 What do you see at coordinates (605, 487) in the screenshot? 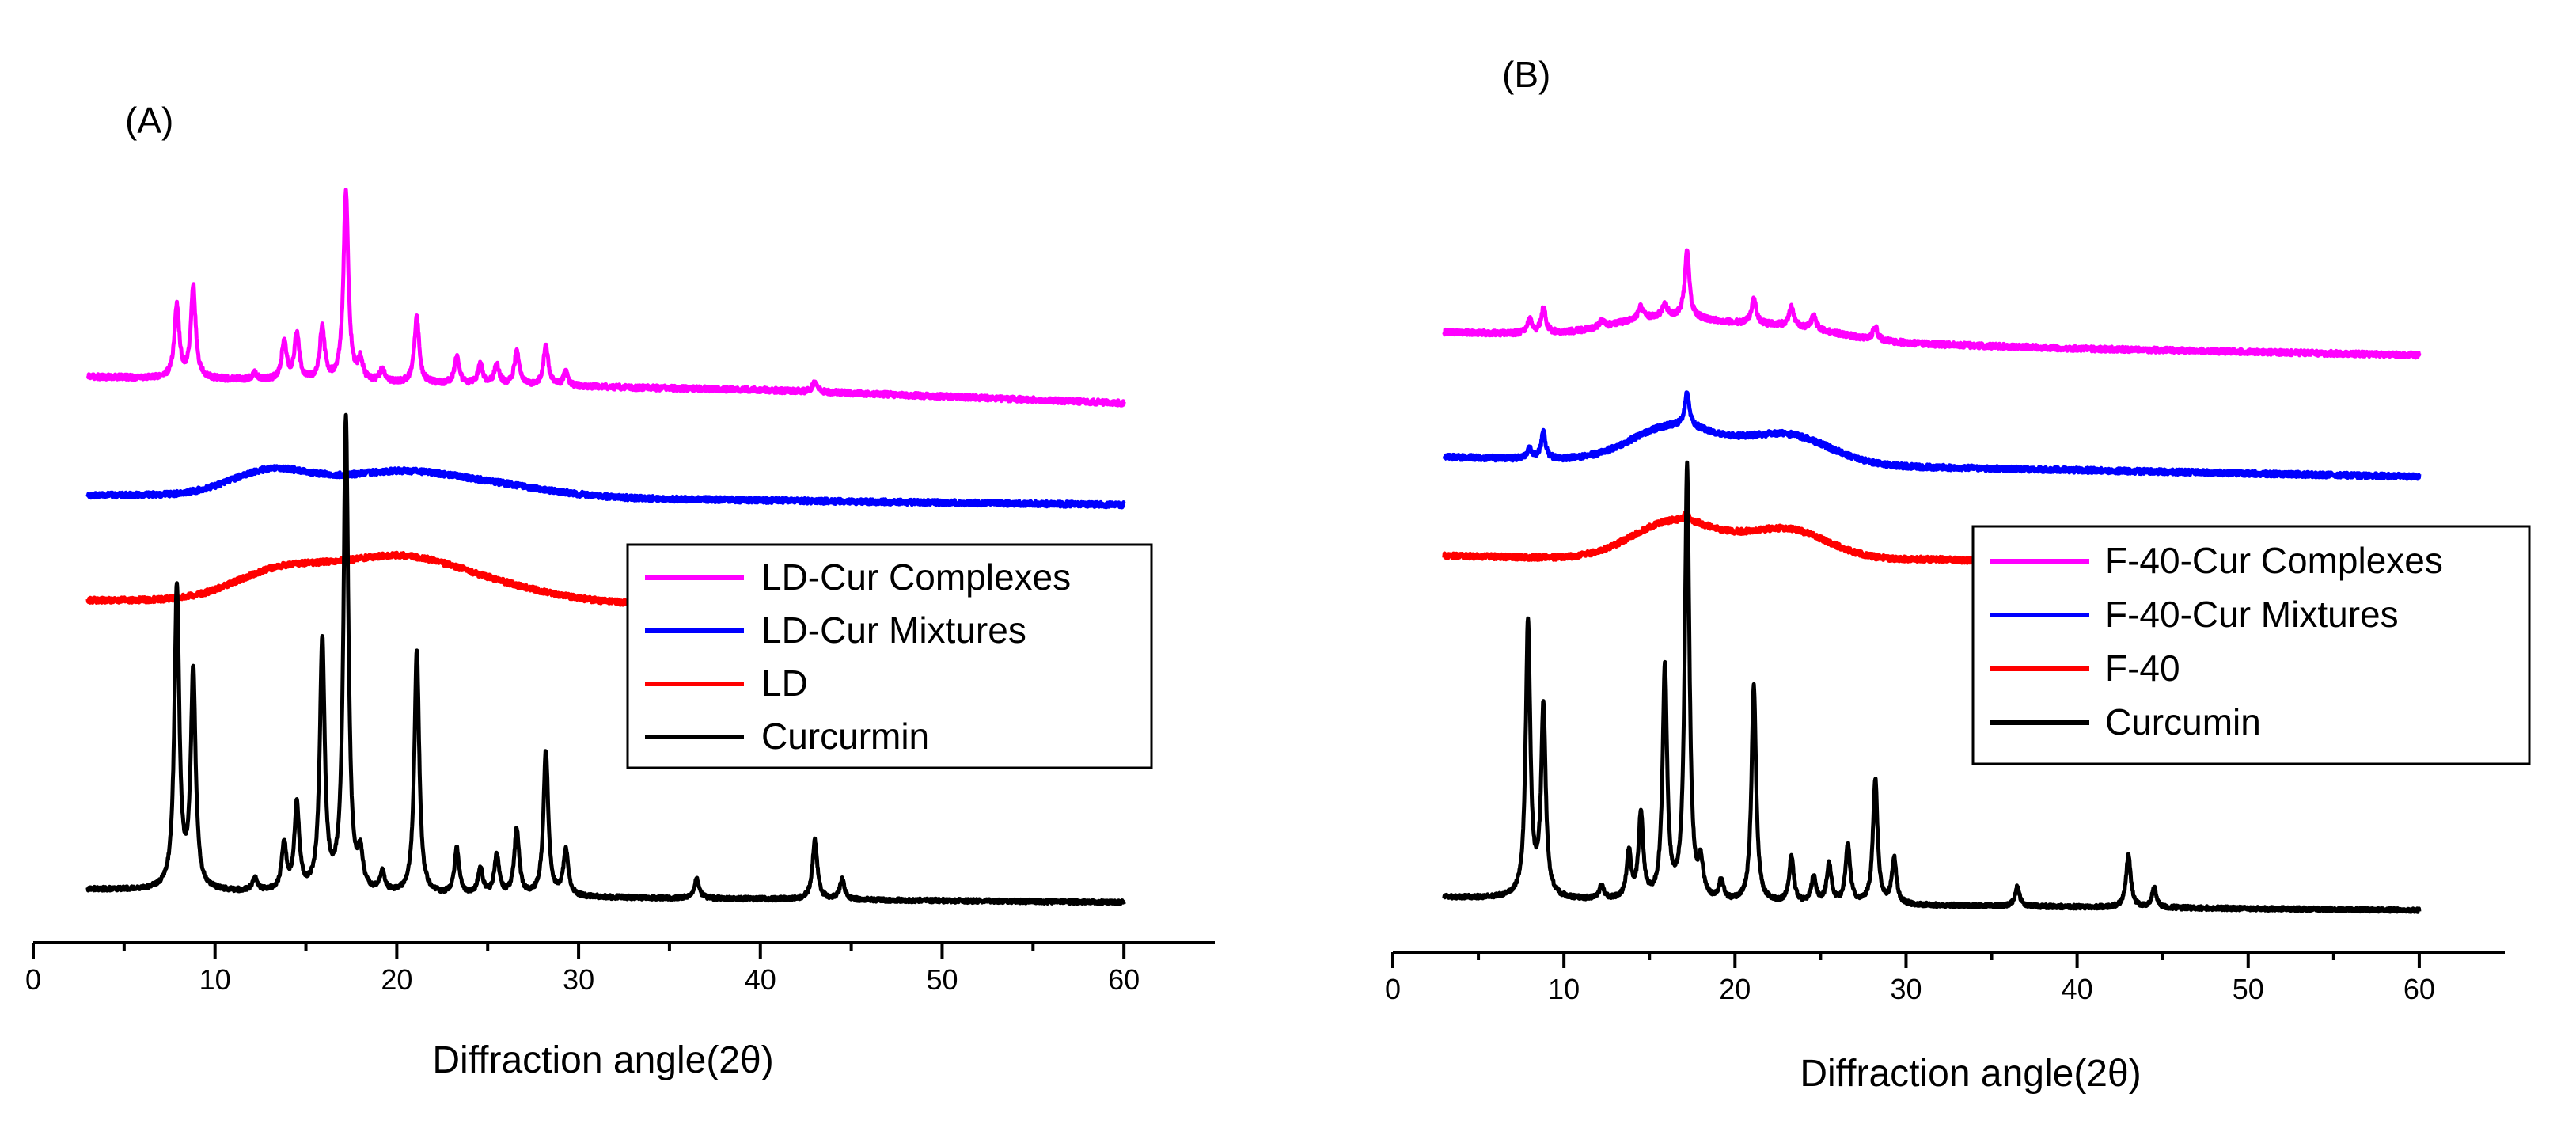
I see `trace-ld-cur-mixtures` at bounding box center [605, 487].